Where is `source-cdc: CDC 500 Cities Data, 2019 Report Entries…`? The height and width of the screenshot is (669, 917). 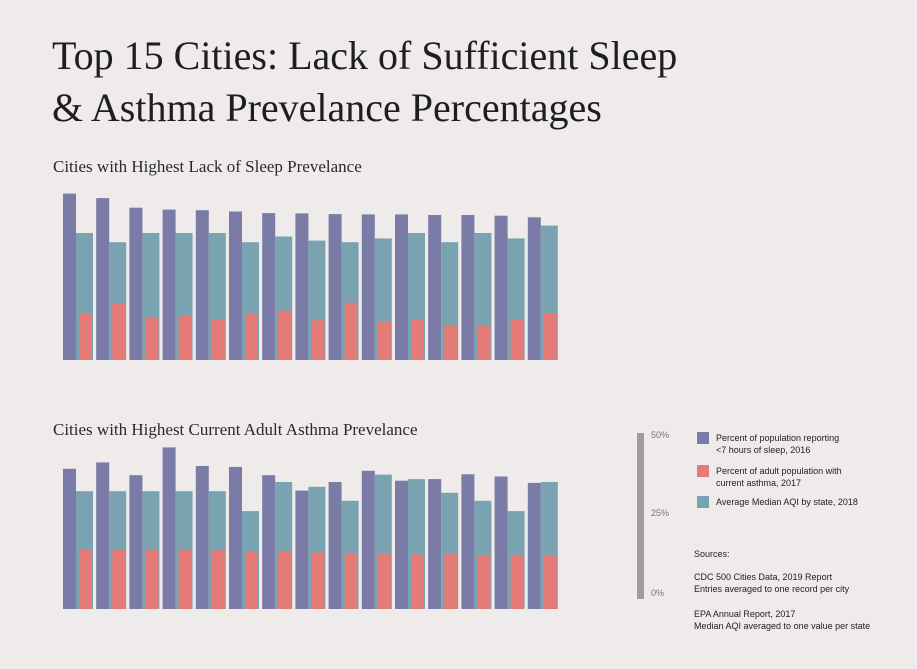 source-cdc: CDC 500 Cities Data, 2019 Report Entries… is located at coordinates (771, 583).